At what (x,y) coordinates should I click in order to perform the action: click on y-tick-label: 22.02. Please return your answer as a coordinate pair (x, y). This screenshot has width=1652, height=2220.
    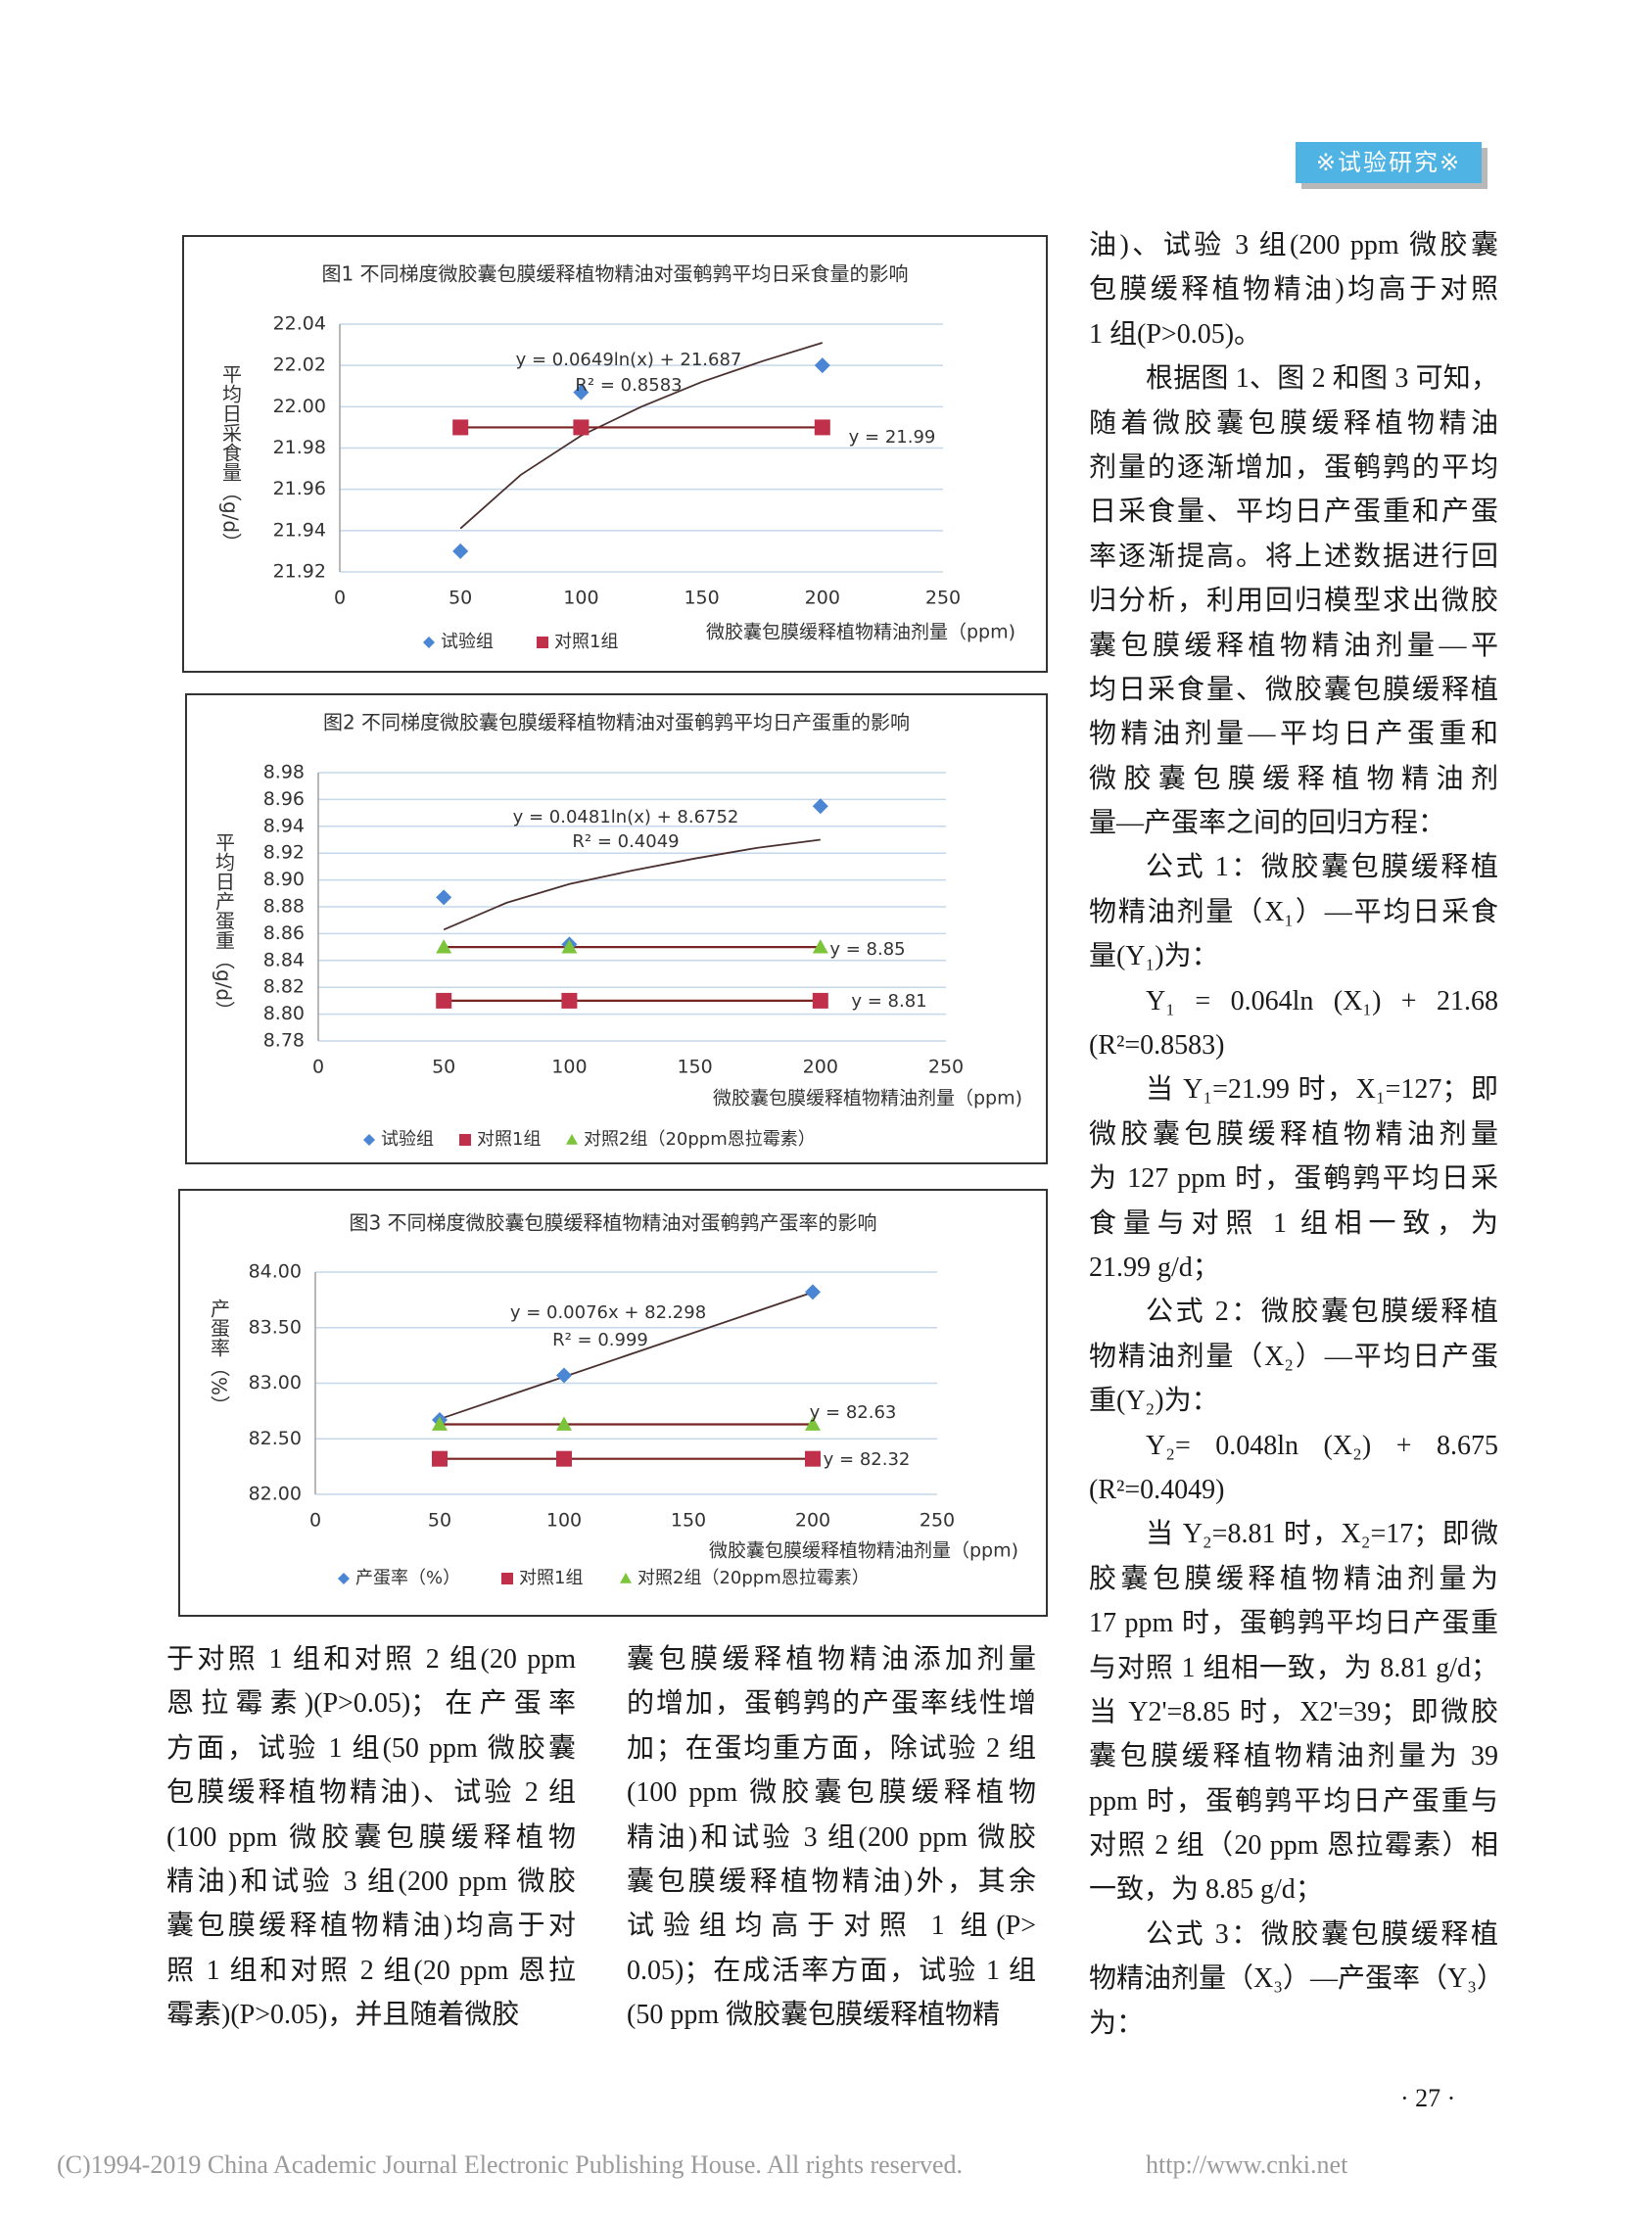
    Looking at the image, I should click on (299, 365).